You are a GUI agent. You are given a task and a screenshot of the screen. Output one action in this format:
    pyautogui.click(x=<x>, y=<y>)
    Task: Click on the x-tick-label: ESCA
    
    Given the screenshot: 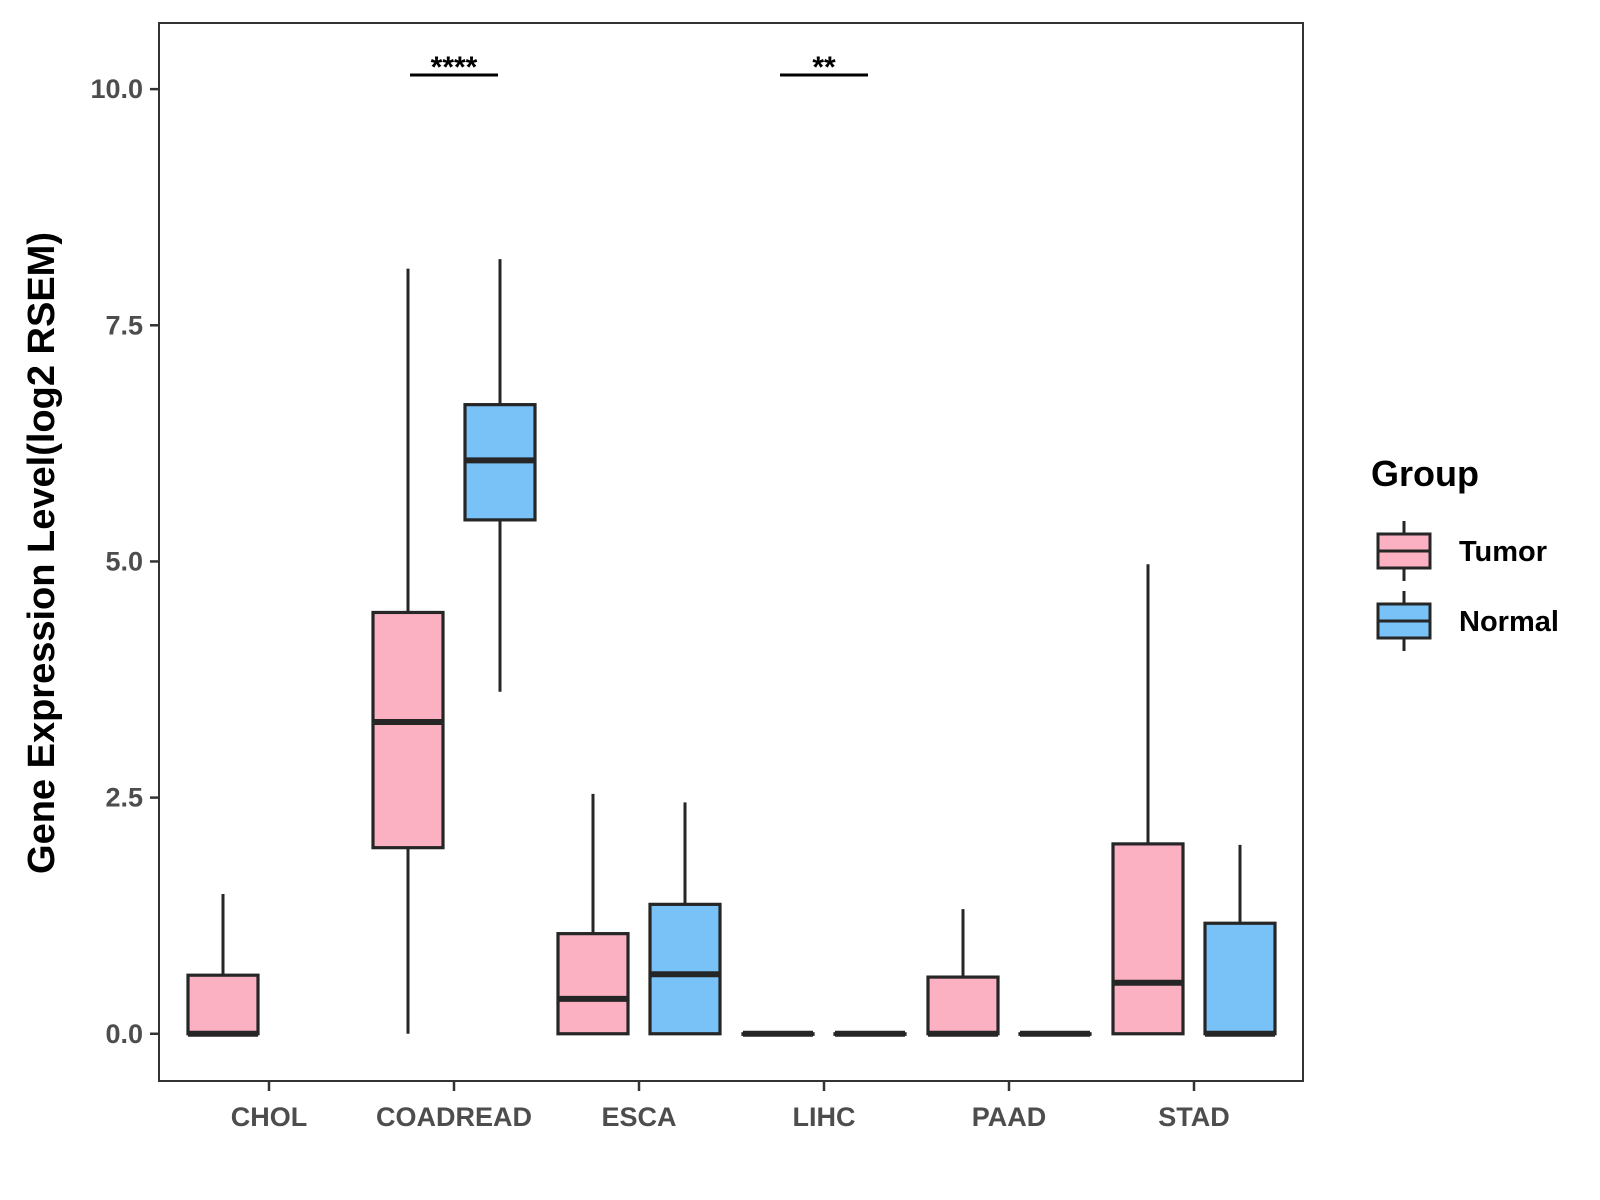 What is the action you would take?
    pyautogui.click(x=638, y=1117)
    